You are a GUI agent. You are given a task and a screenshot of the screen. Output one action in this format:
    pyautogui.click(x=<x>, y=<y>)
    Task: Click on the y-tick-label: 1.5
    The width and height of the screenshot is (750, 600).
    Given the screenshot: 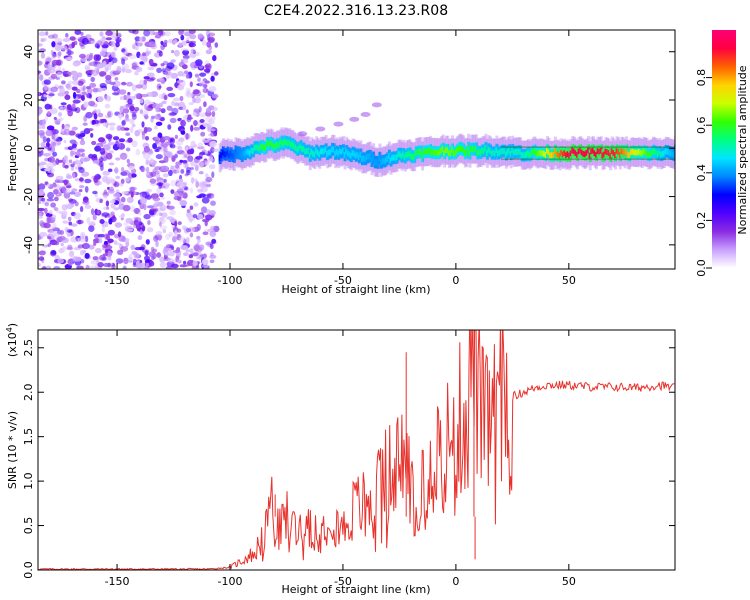 What is the action you would take?
    pyautogui.click(x=28, y=437)
    